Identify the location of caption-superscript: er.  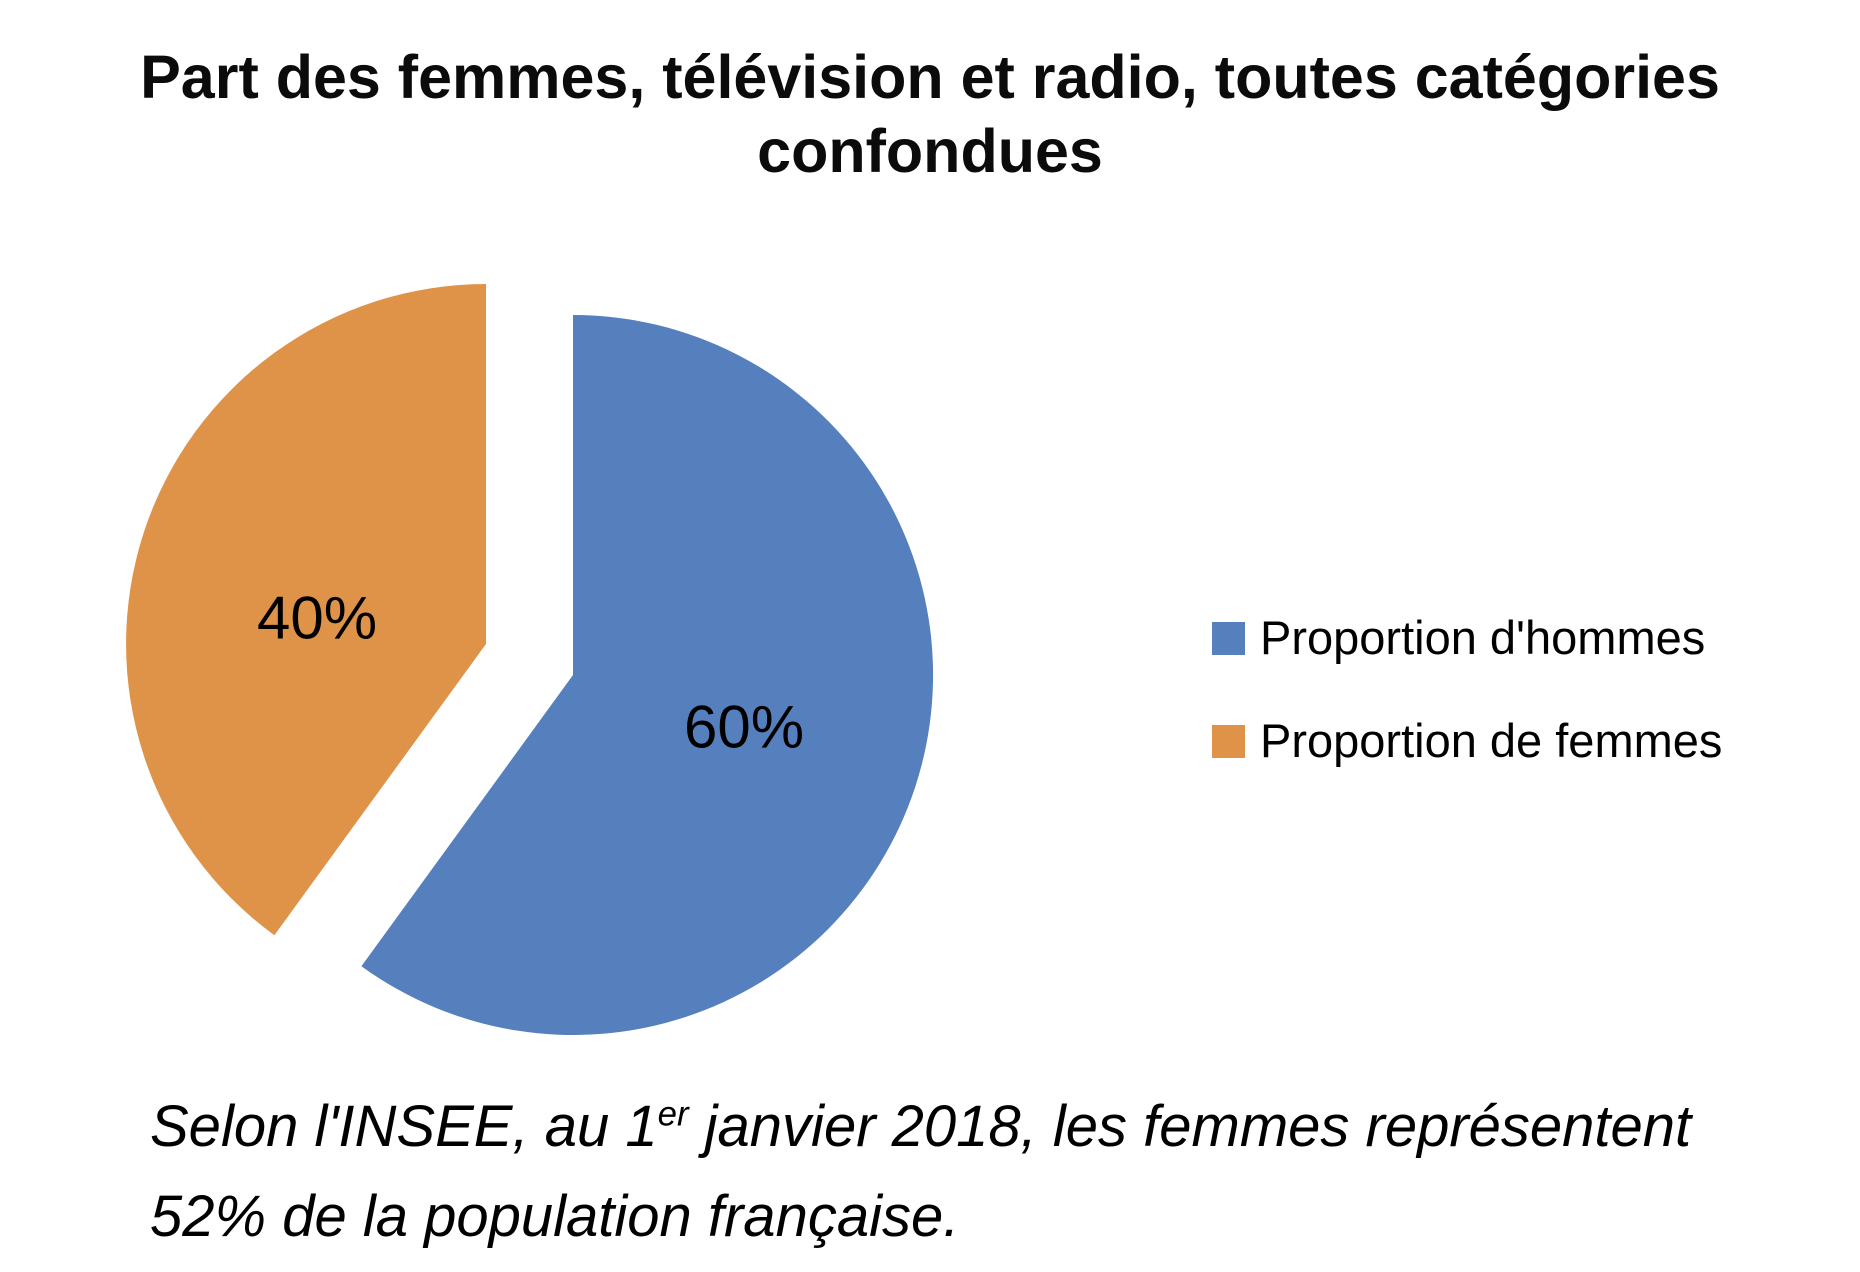
(673, 1114).